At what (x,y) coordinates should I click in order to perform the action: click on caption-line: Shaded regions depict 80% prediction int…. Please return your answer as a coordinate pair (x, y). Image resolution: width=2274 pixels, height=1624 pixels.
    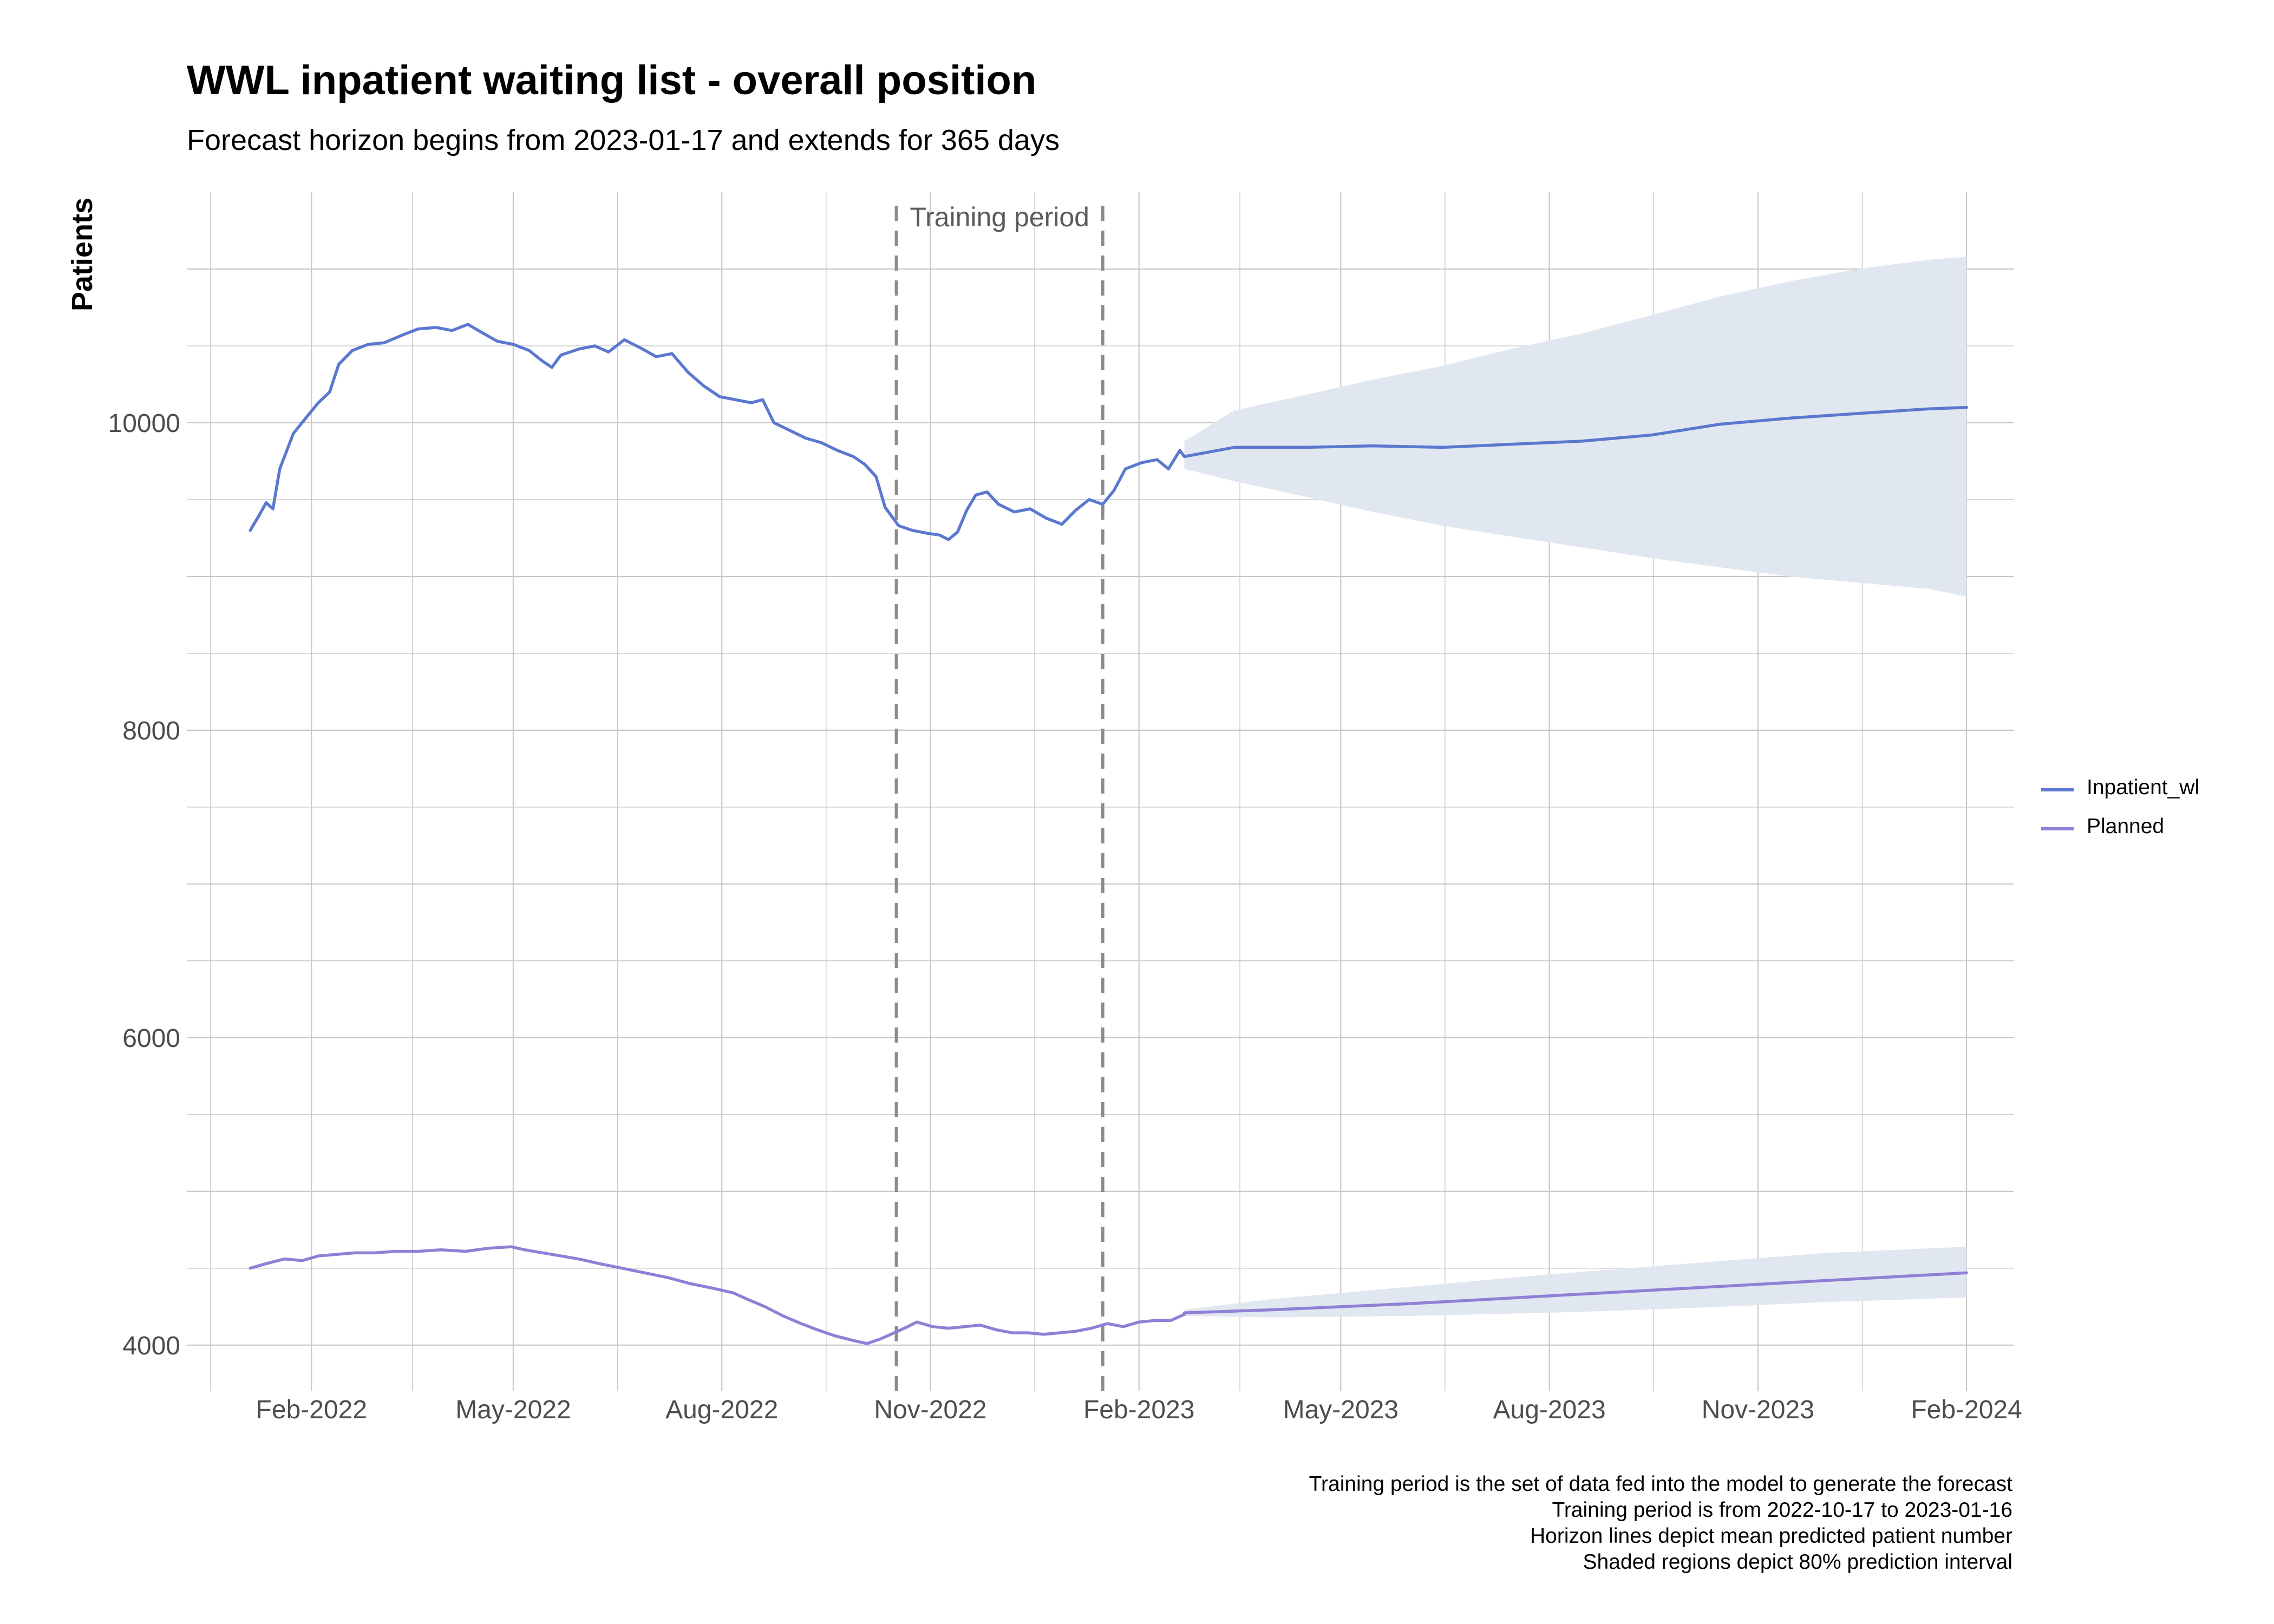
    Looking at the image, I should click on (1798, 1562).